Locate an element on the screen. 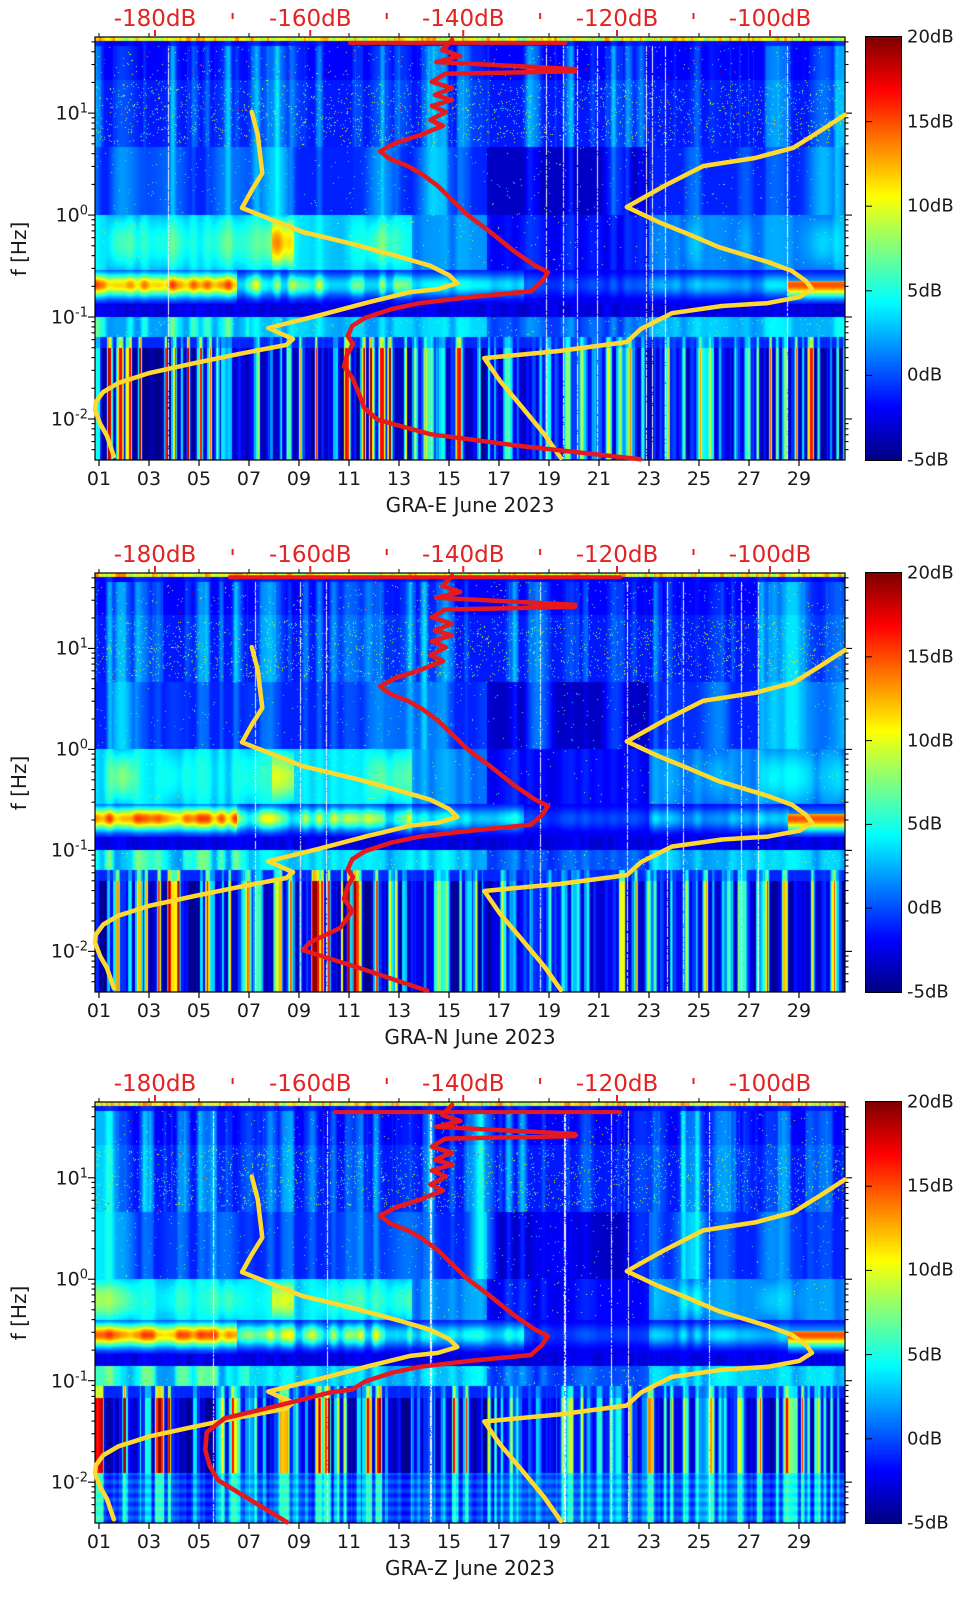 The height and width of the screenshot is (1599, 962). y-tick-label: 10-1 is located at coordinates (58, 1380).